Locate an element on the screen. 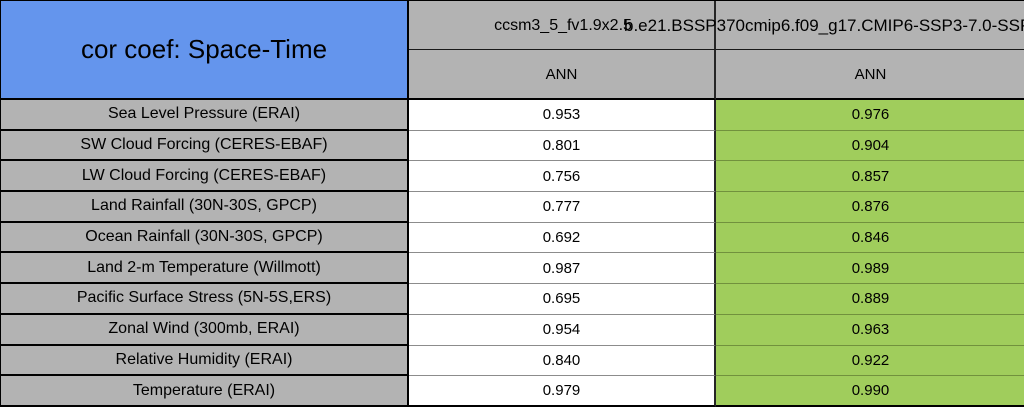 The height and width of the screenshot is (410, 1024). model2-header-cell is located at coordinates (870, 25).